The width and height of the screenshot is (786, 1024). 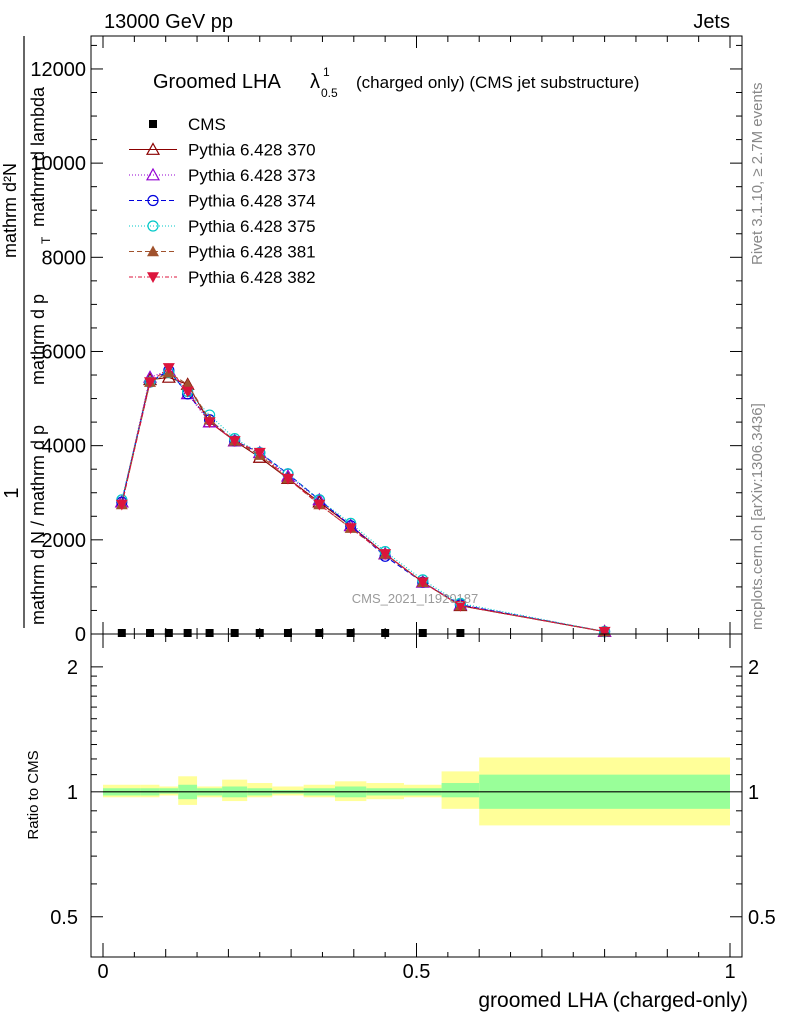 I want to click on ylabel-numerator-pt: mathrm d p, so click(x=38, y=339).